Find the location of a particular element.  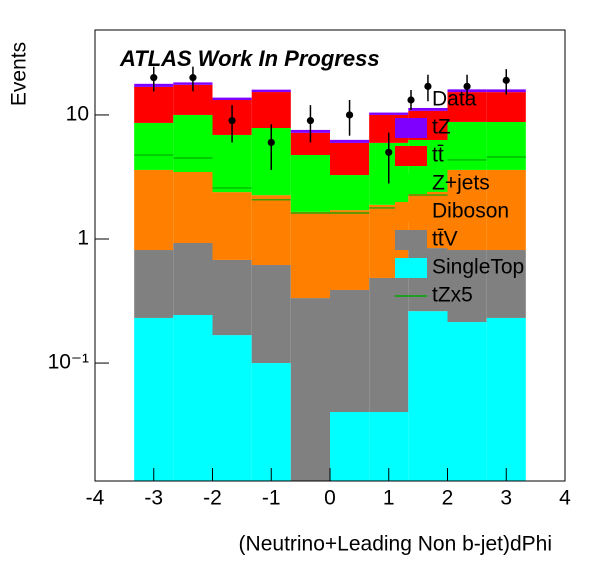

legend-label: Data is located at coordinates (454, 99).